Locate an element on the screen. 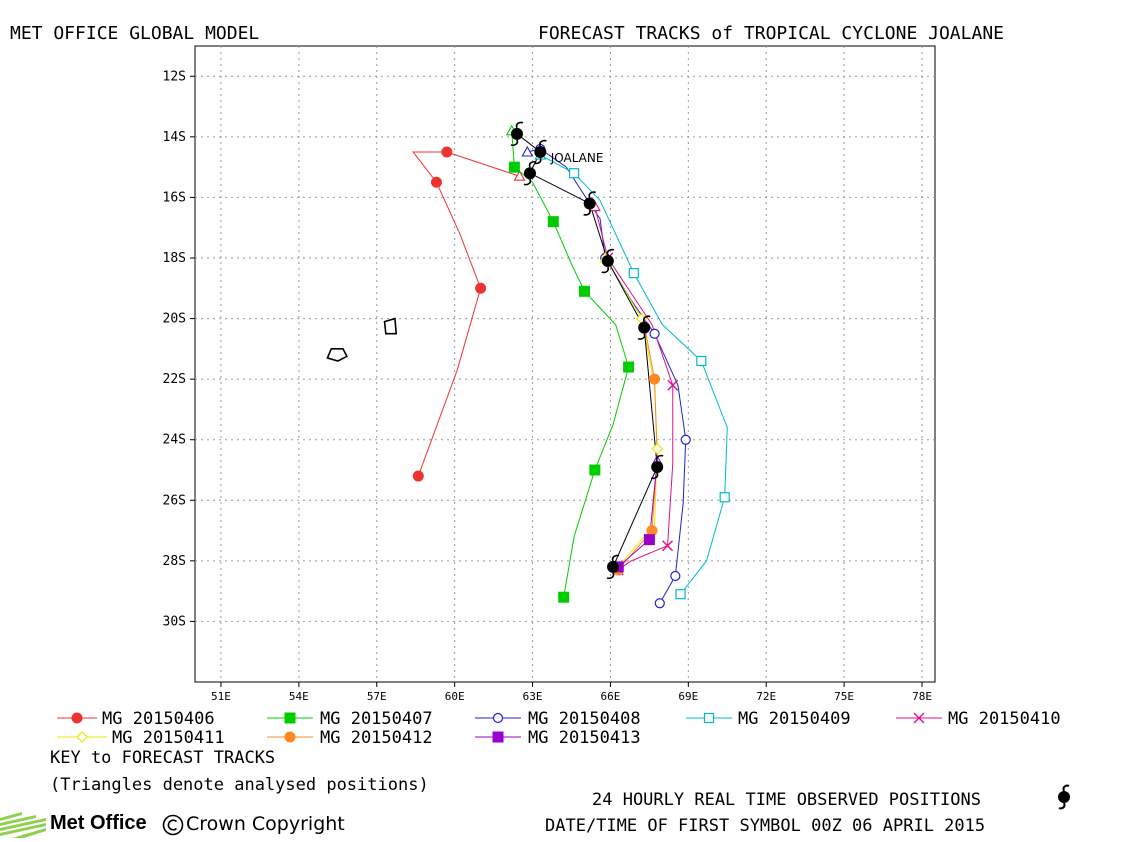 This screenshot has height=842, width=1130. x-tick-label: 60E is located at coordinates (455, 696).